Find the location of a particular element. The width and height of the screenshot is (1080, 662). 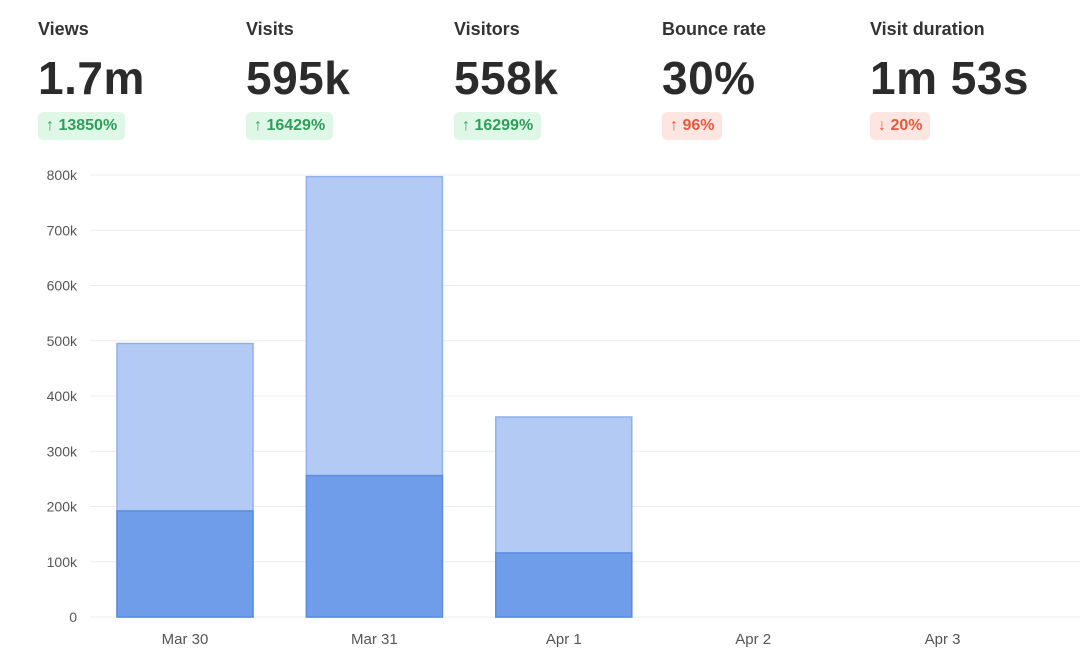

metric-change-badge: ↑ 16429% is located at coordinates (290, 126).